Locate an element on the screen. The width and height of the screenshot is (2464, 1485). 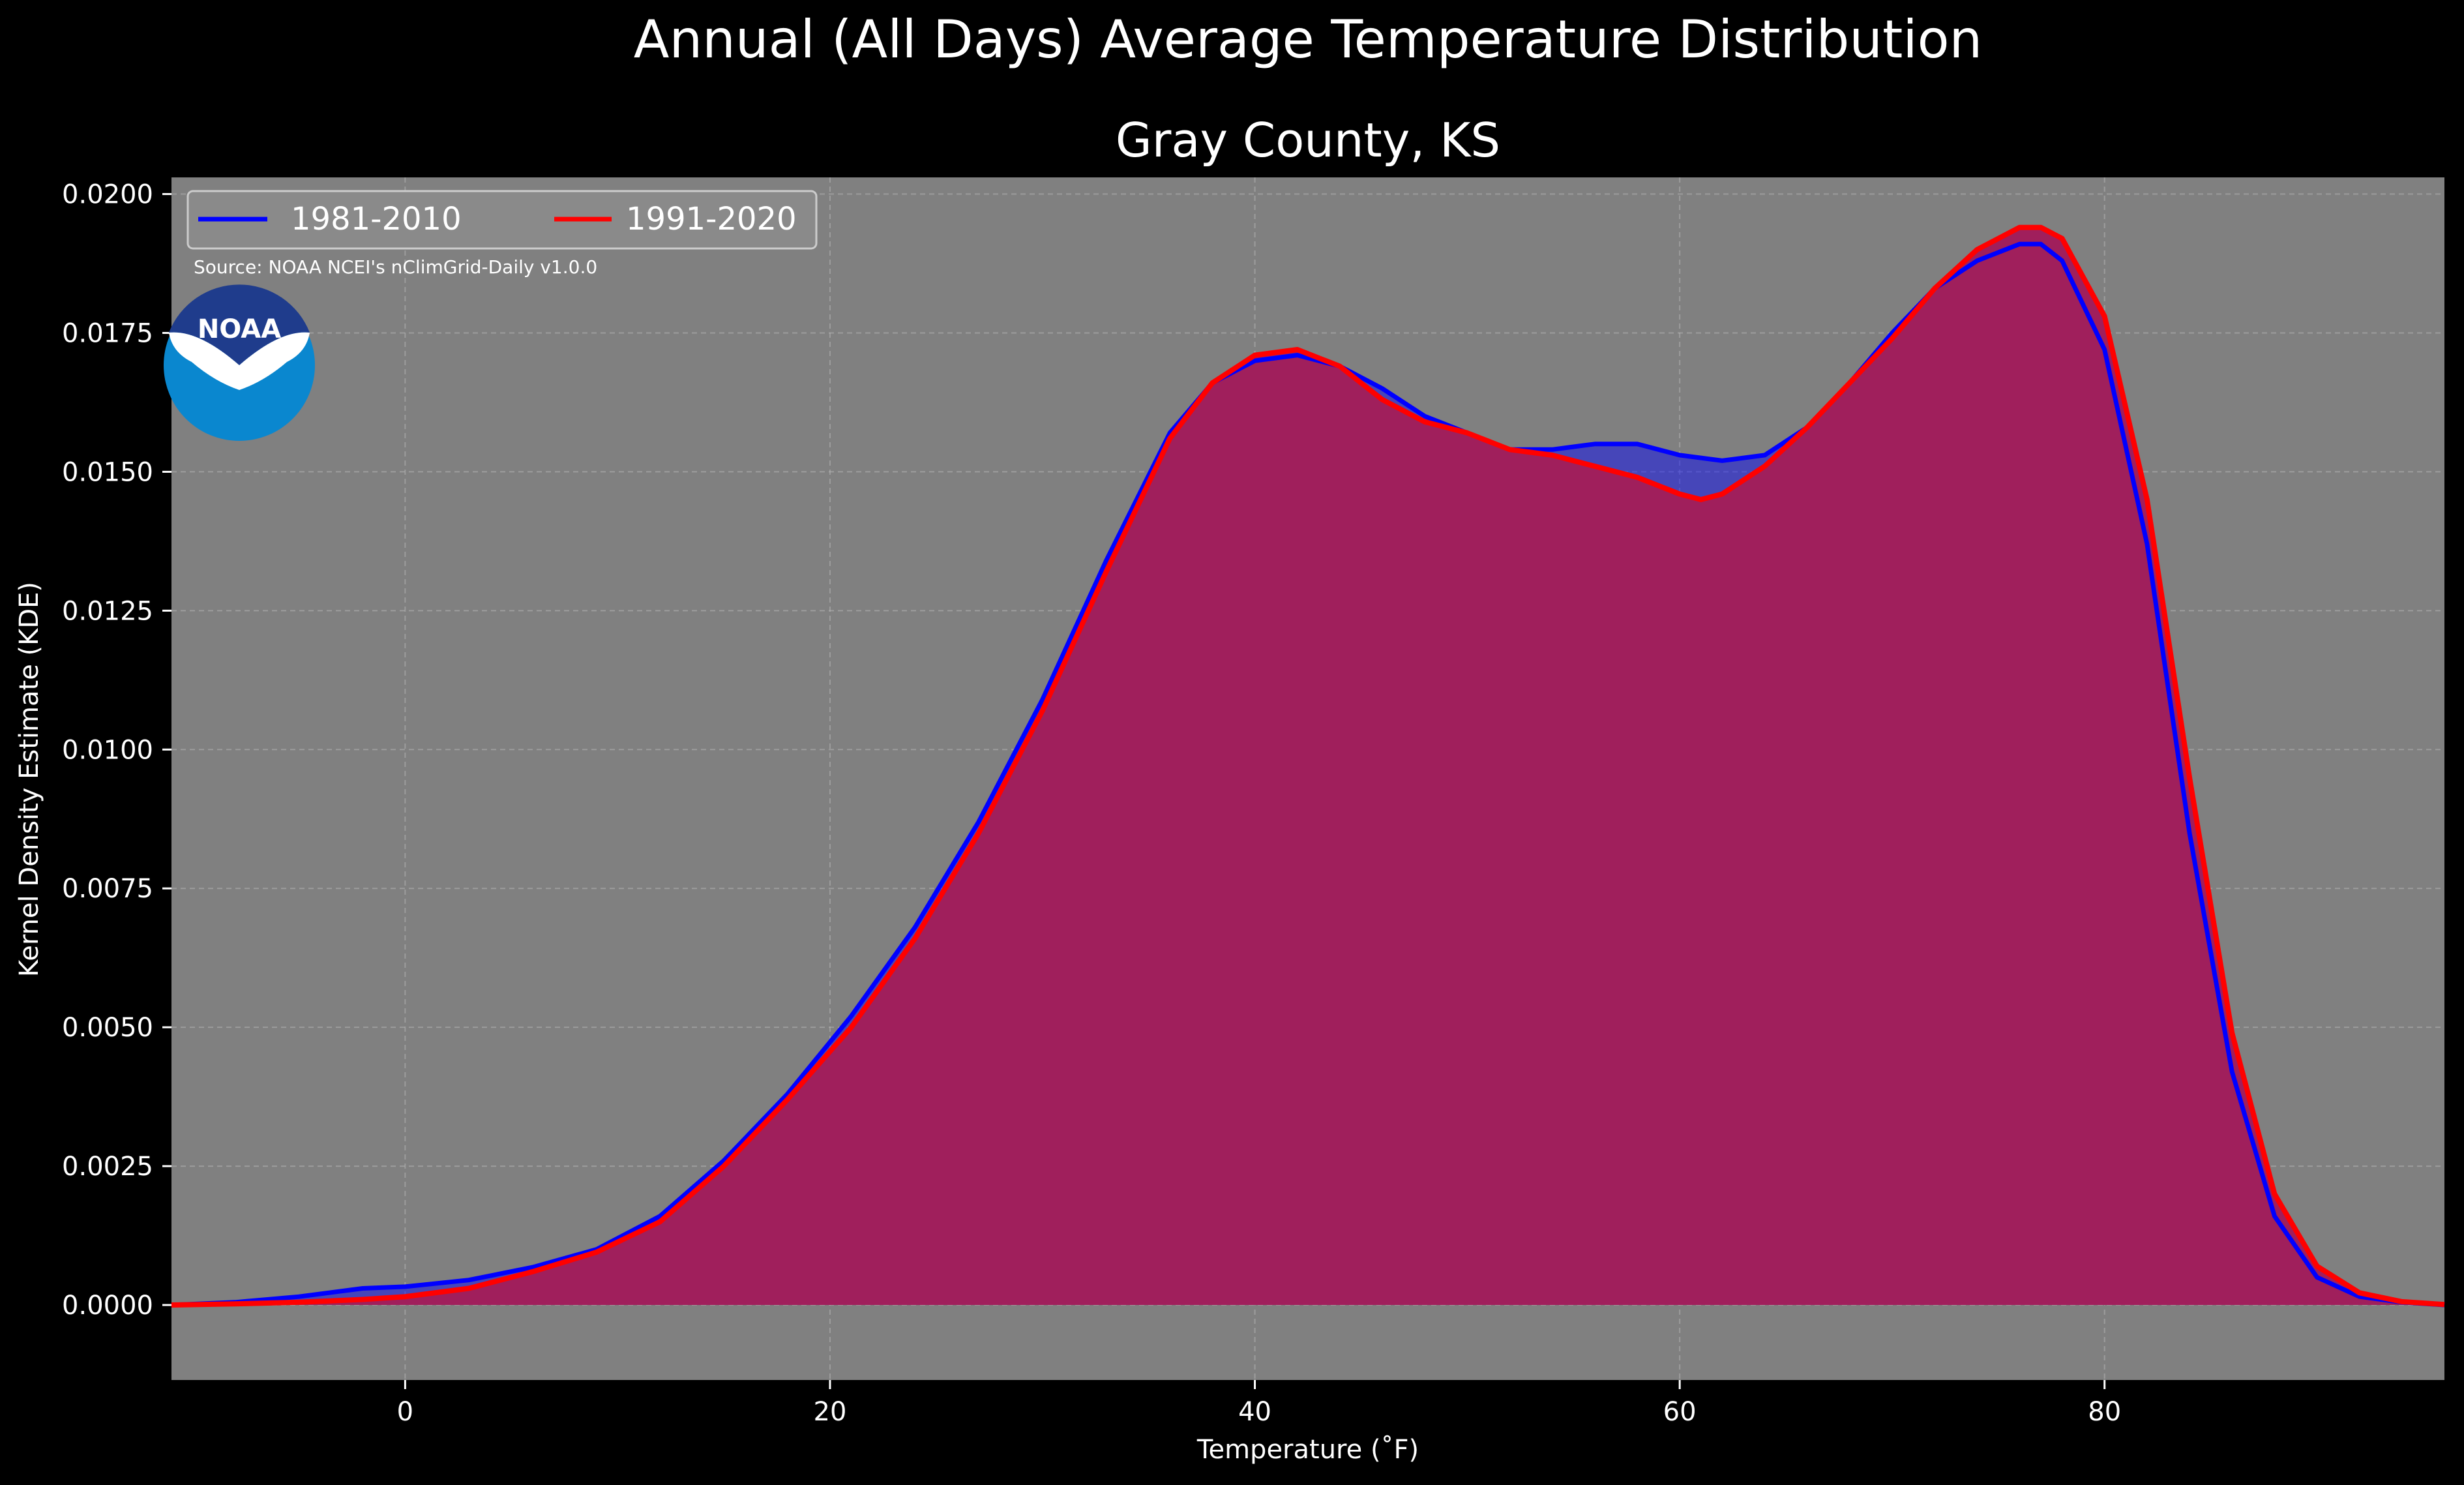
y-tick-label-0.0150: 0.0150 is located at coordinates (107, 472).